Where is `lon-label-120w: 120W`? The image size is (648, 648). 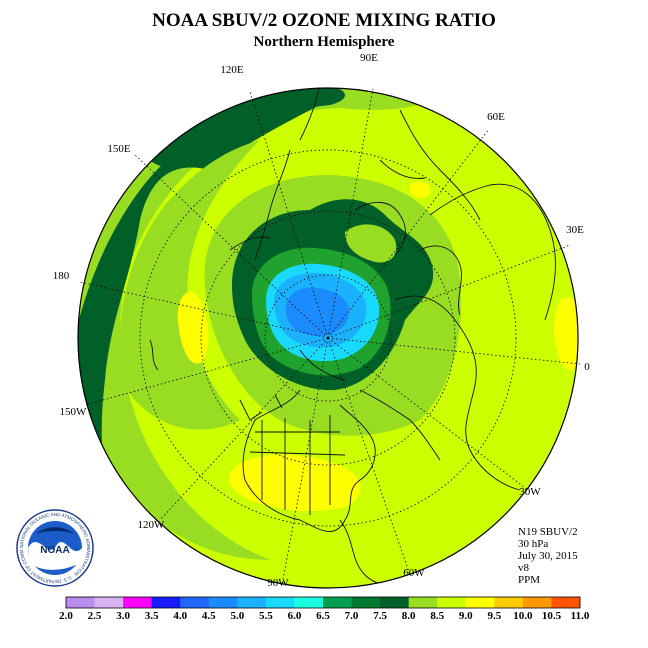 lon-label-120w: 120W is located at coordinates (152, 525).